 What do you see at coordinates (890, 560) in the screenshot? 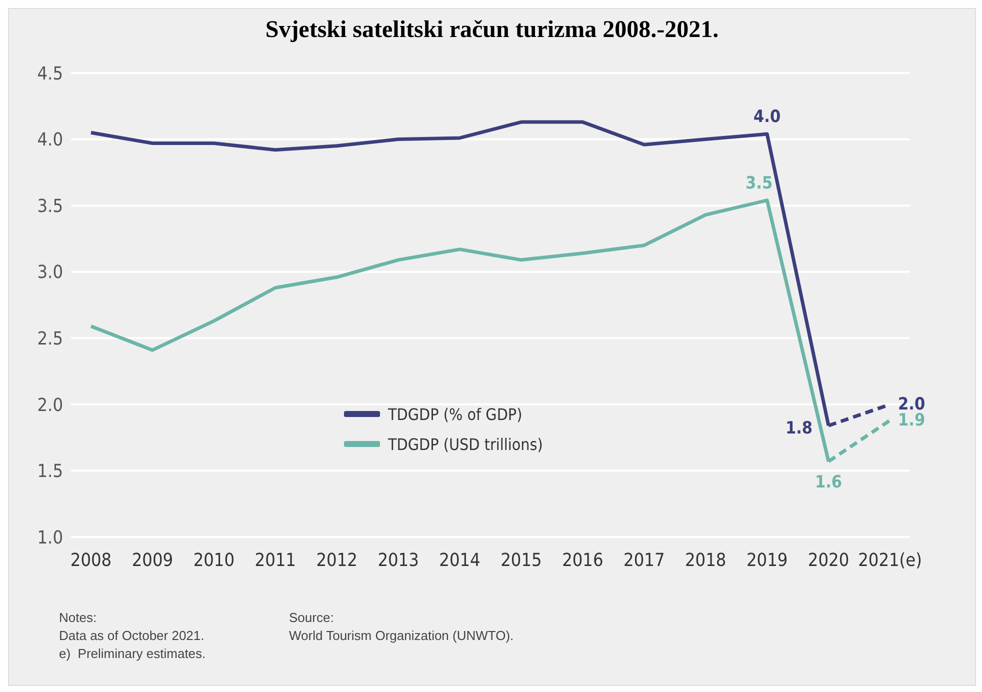
I see `x-tick-label: 2021(e)` at bounding box center [890, 560].